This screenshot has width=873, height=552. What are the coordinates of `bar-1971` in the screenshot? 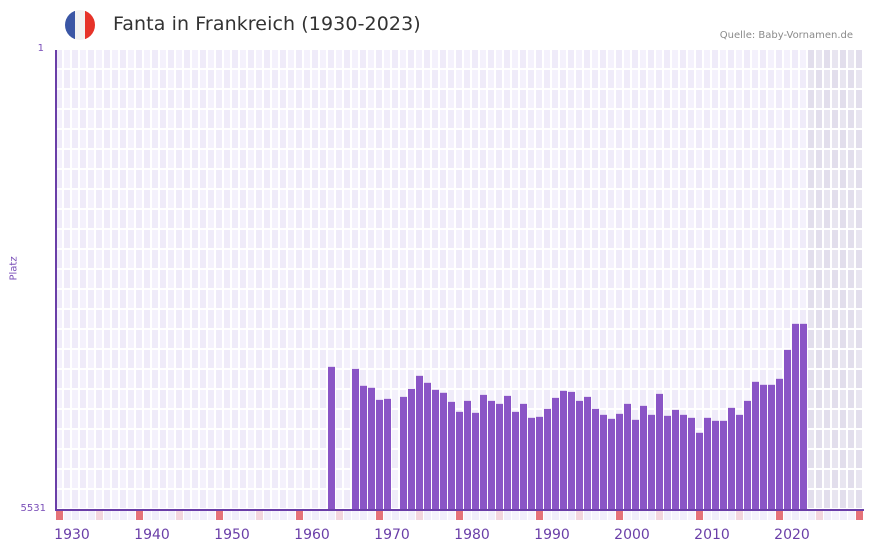 It's located at (403, 453).